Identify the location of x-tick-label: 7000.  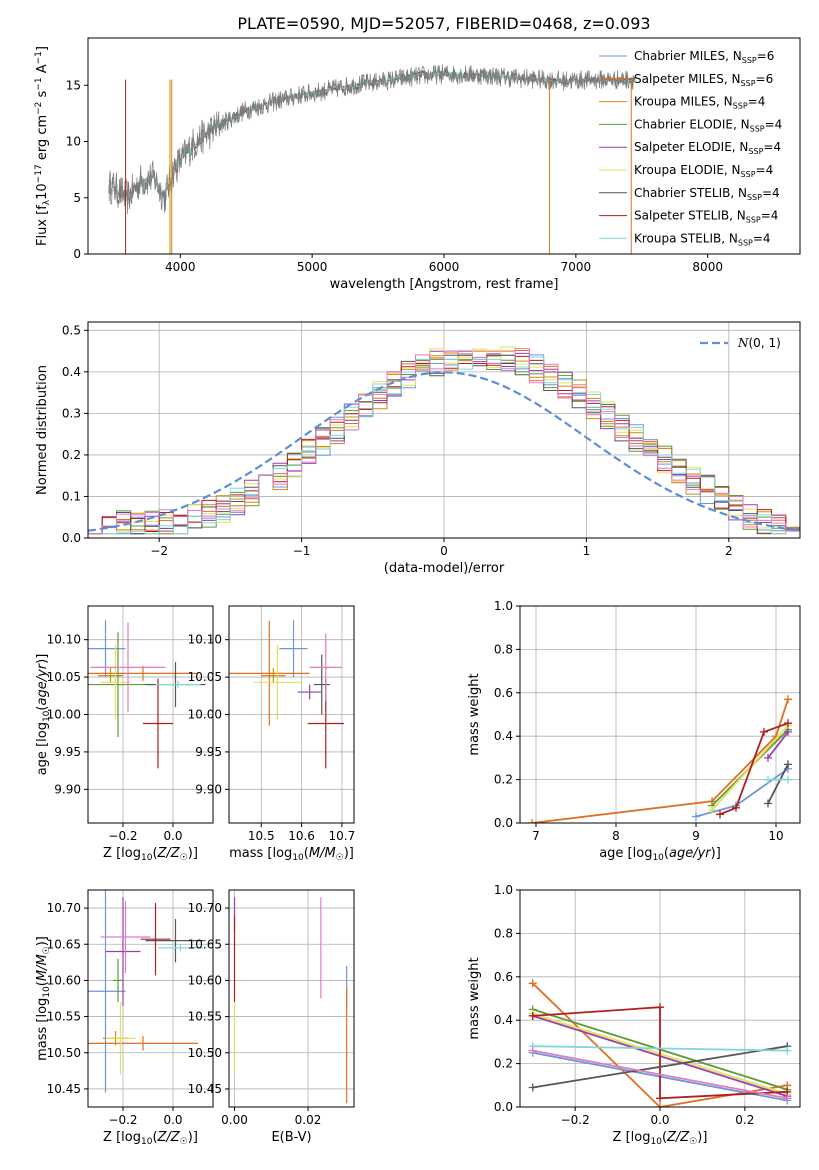
(576, 267).